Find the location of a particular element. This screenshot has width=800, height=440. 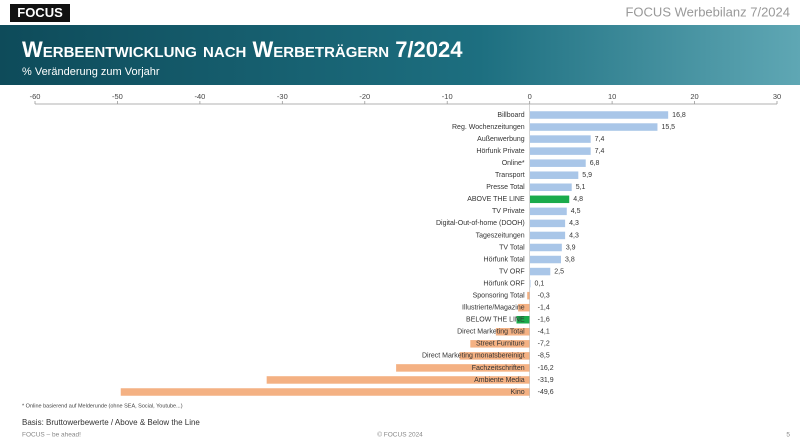

x-tick-label: -60 is located at coordinates (35, 96).